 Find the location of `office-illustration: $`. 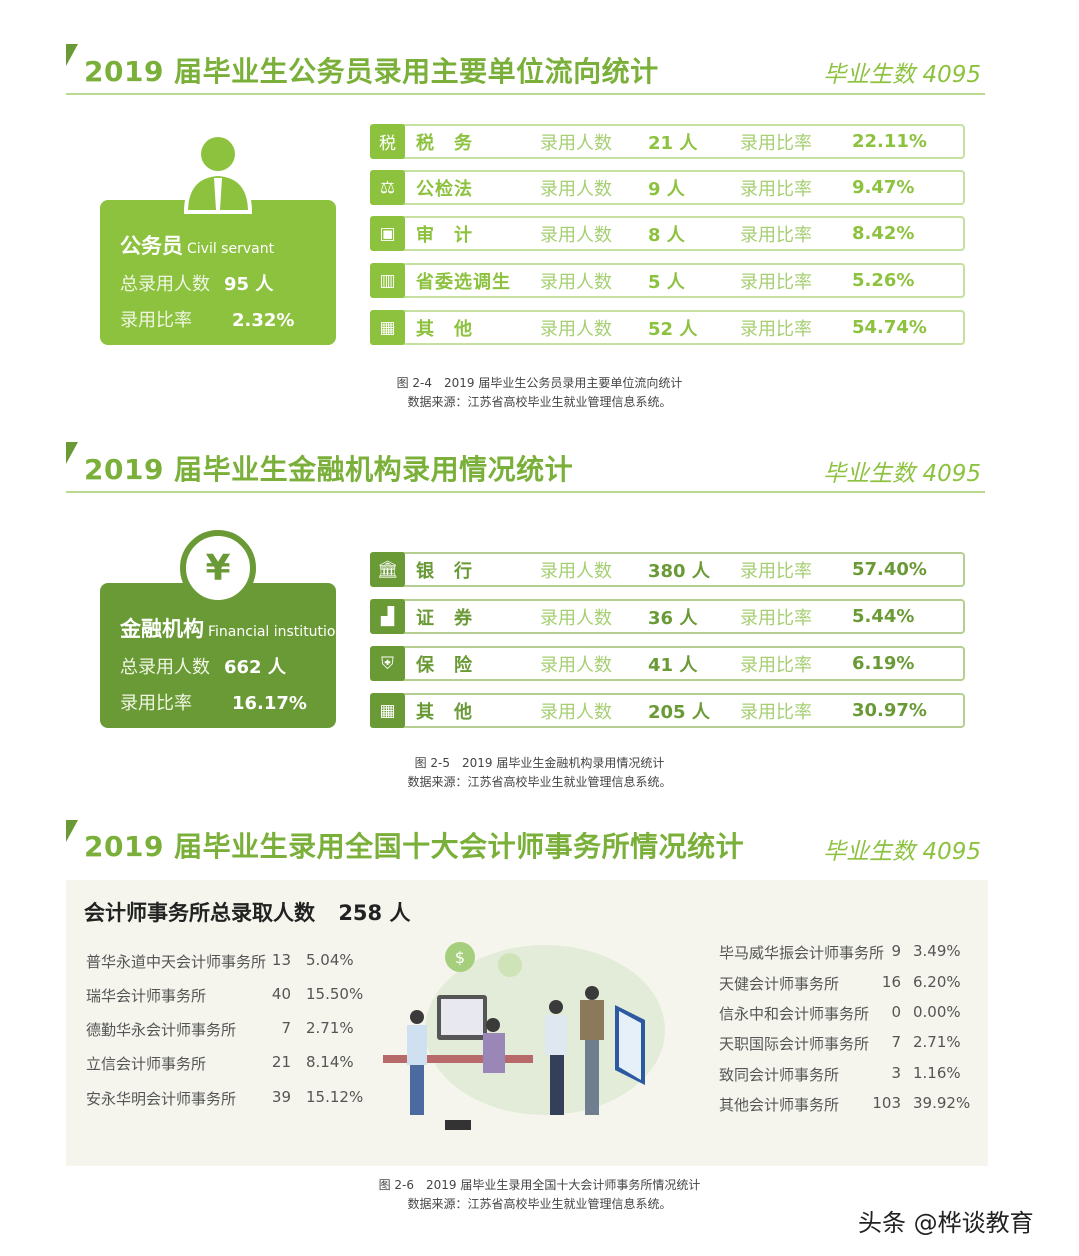

office-illustration: $ is located at coordinates (524, 1036).